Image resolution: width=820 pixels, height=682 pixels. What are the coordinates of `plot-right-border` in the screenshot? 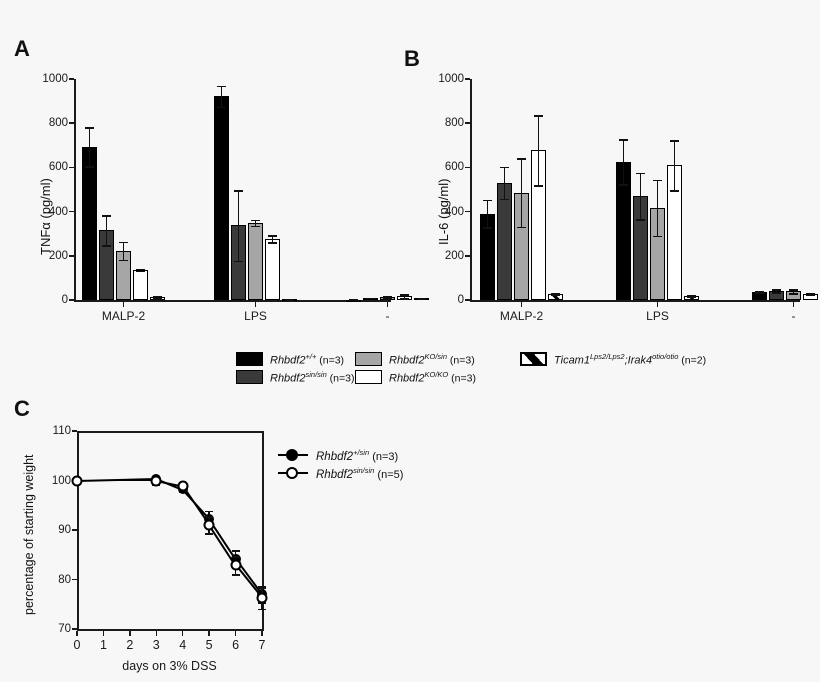 It's located at (263, 531).